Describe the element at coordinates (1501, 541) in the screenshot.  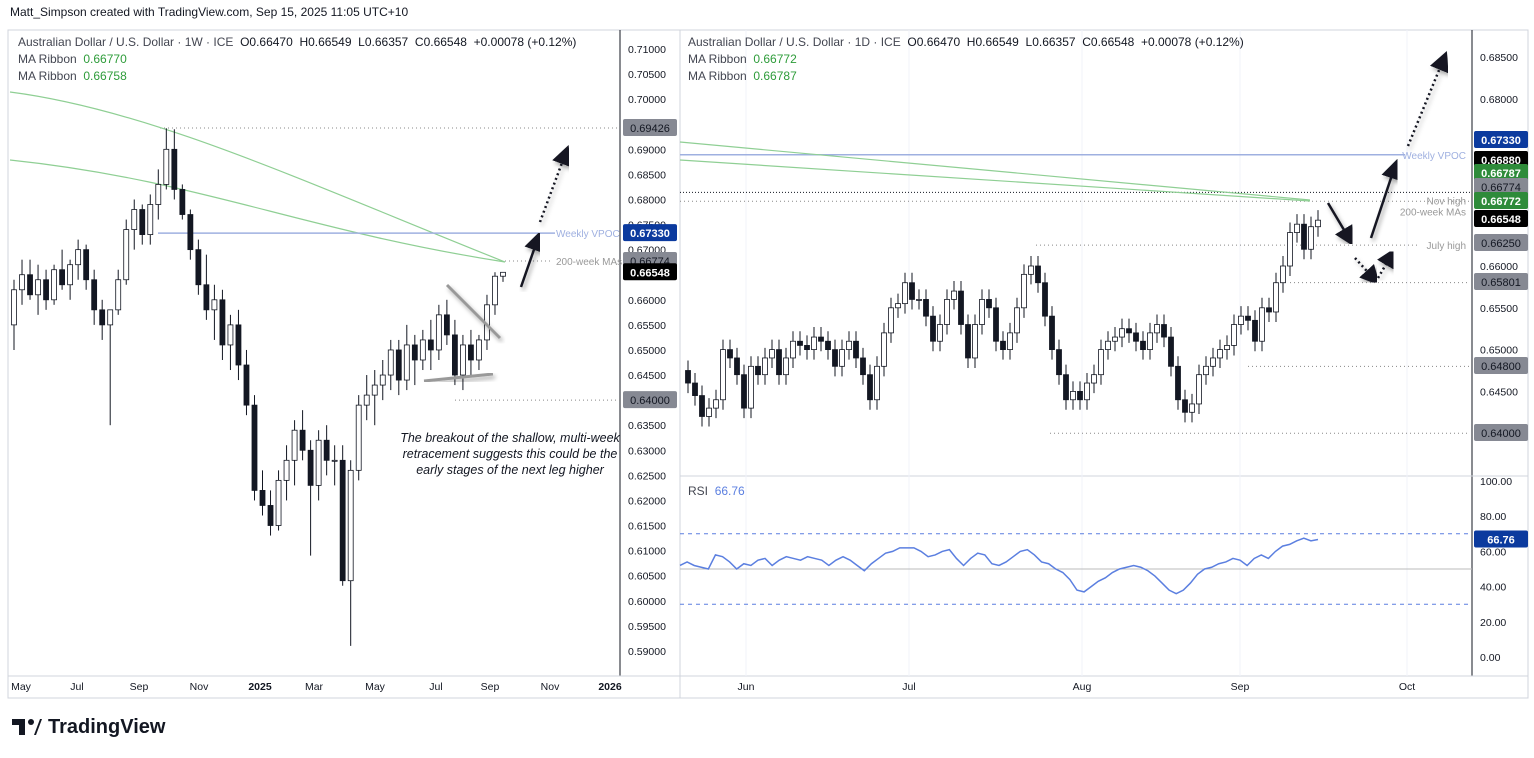
I see `rsi-value-label: 66.76` at that location.